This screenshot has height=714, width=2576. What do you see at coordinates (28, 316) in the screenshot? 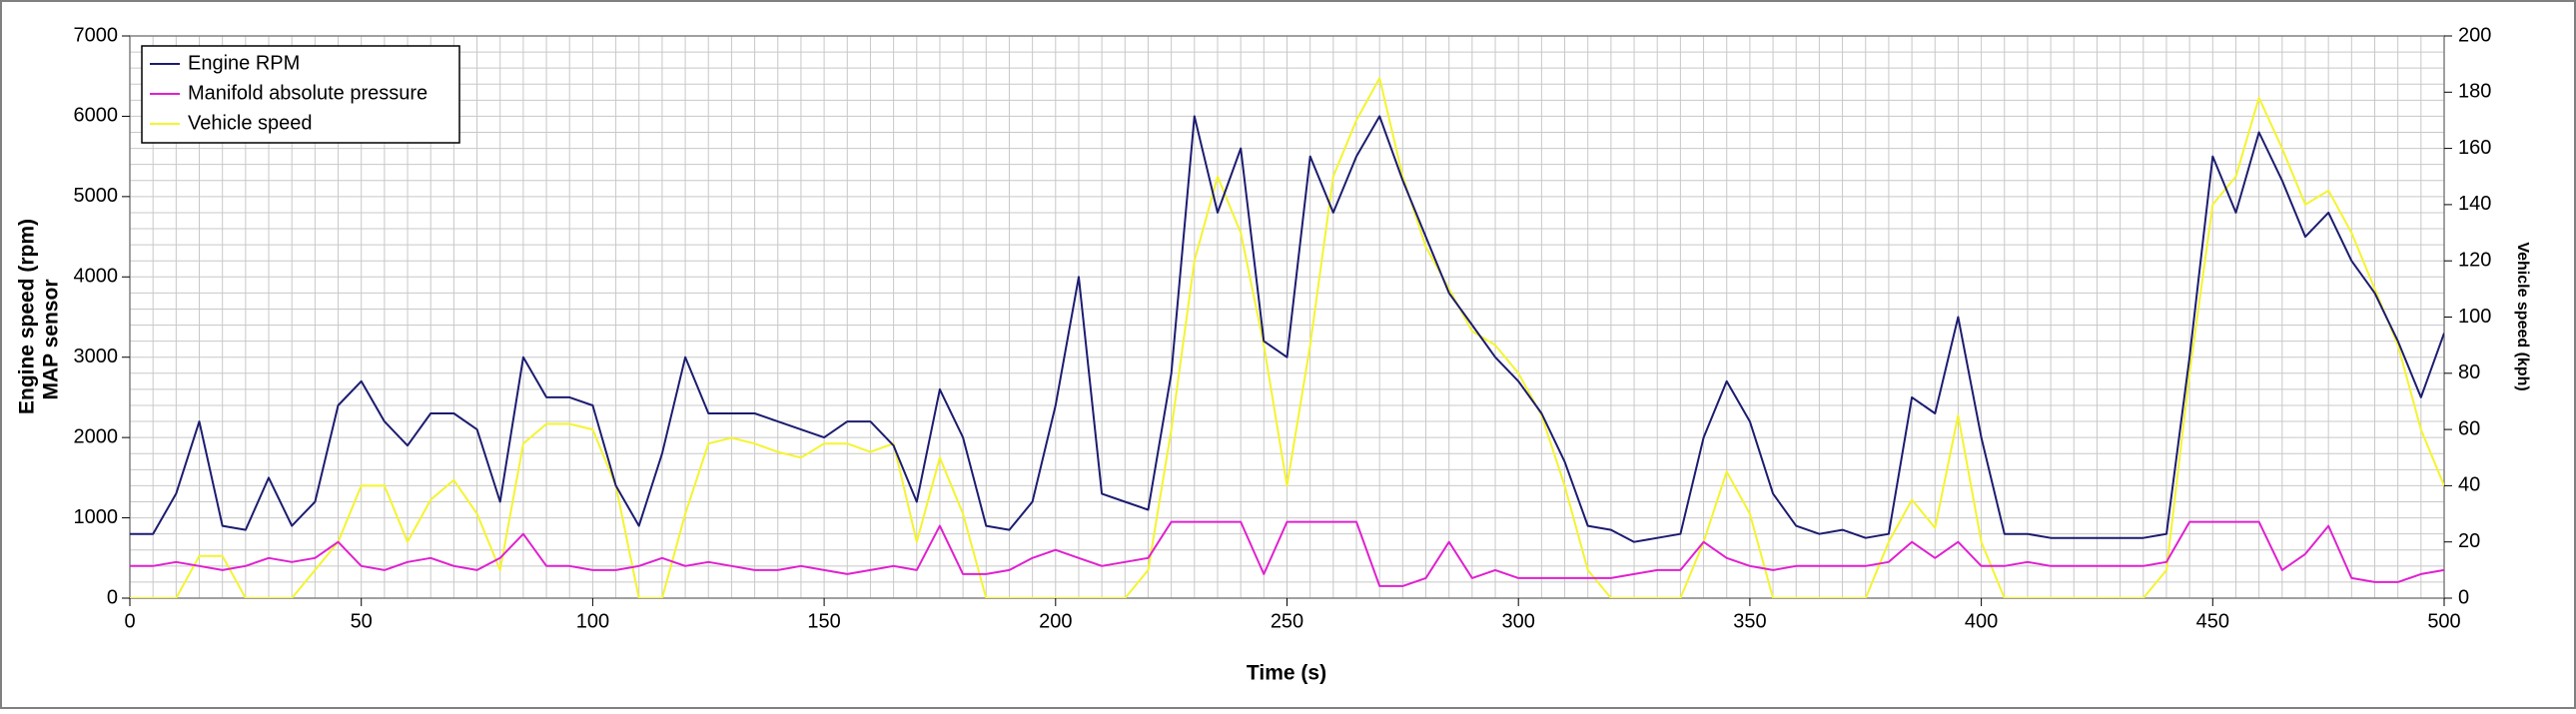
I see `y-axis-label: Engine speed (rpm)` at bounding box center [28, 316].